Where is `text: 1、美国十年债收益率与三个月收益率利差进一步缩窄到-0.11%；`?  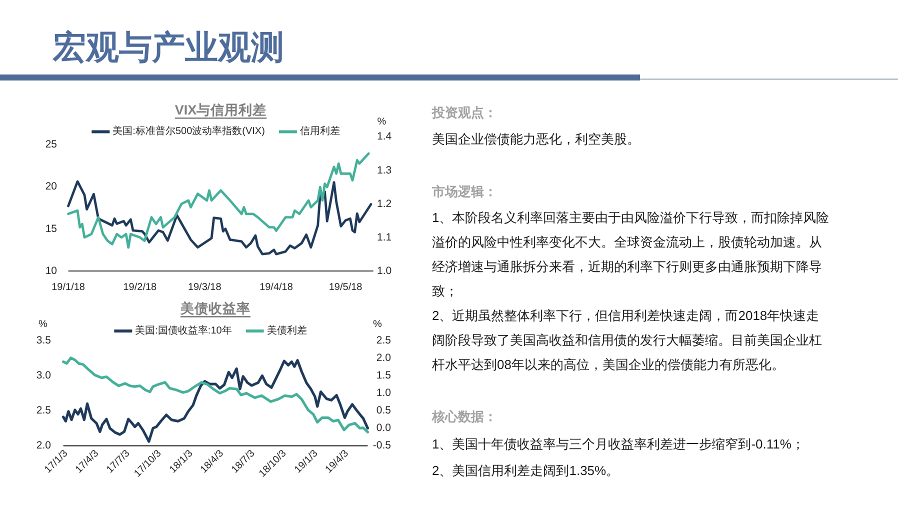 text: 1、美国十年债收益率与三个月收益率利差进一步缩窄到-0.11%； is located at coordinates (618, 443).